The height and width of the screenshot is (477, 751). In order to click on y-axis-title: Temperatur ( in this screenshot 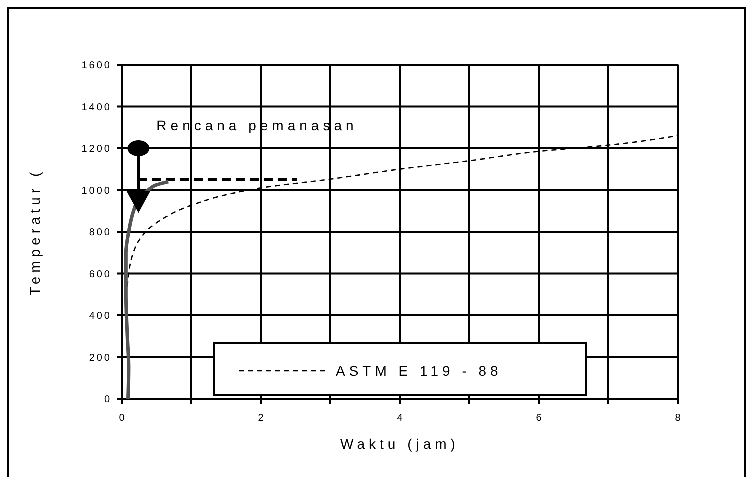, I will do `click(35, 232)`.